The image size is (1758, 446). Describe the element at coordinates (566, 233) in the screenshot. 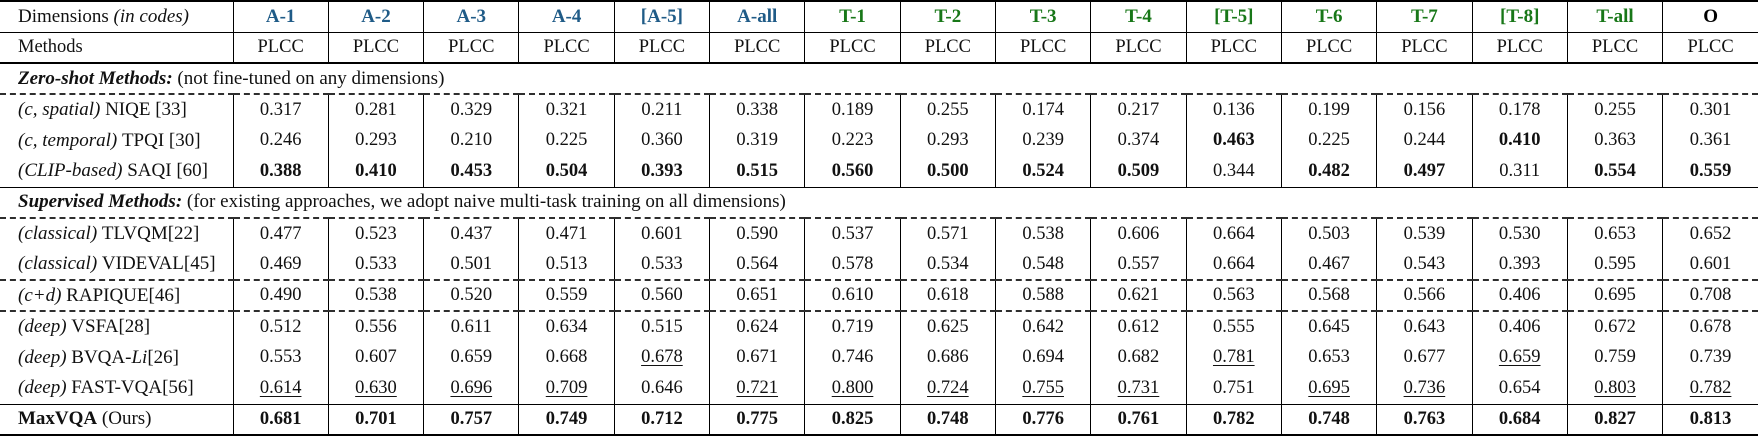

I see `value-cell: 0.471` at that location.